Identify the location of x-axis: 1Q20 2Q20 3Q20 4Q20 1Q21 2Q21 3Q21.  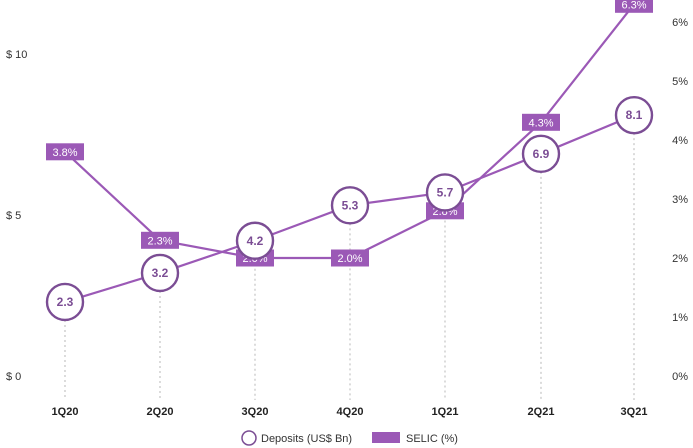
(350, 412).